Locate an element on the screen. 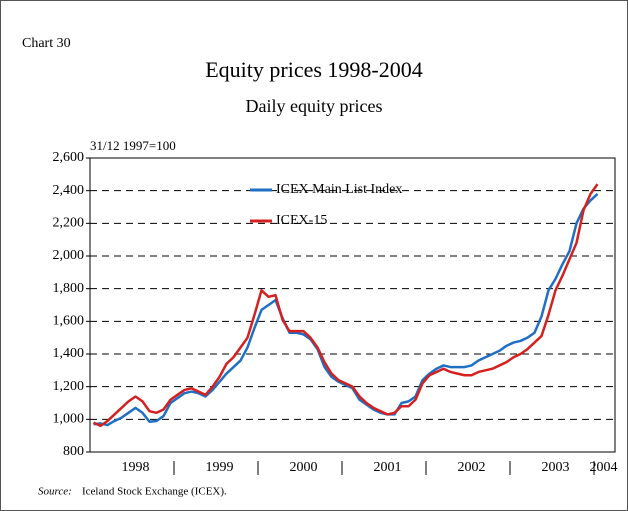 This screenshot has height=511, width=628. source: Iceland Stock Exchange (ICEX). is located at coordinates (154, 492).